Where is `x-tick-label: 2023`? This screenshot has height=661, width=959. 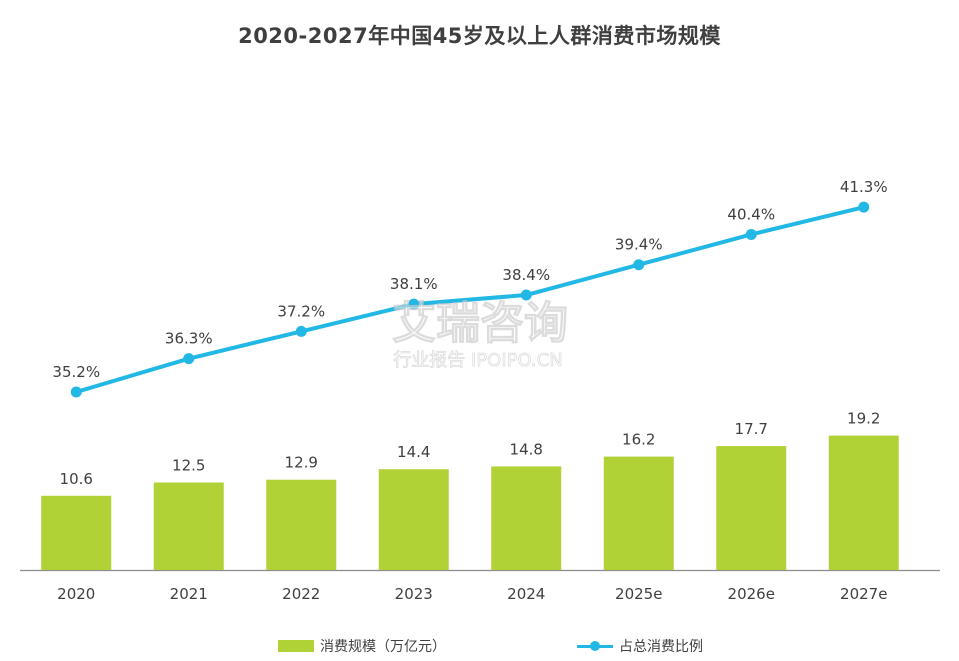
x-tick-label: 2023 is located at coordinates (414, 594).